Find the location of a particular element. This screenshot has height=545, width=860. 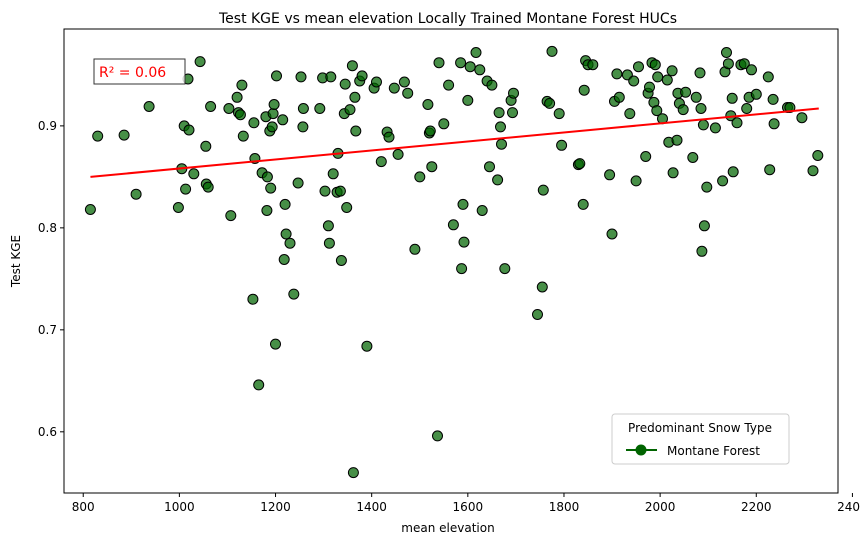

y-tick-label: 0.7 is located at coordinates (47, 330).